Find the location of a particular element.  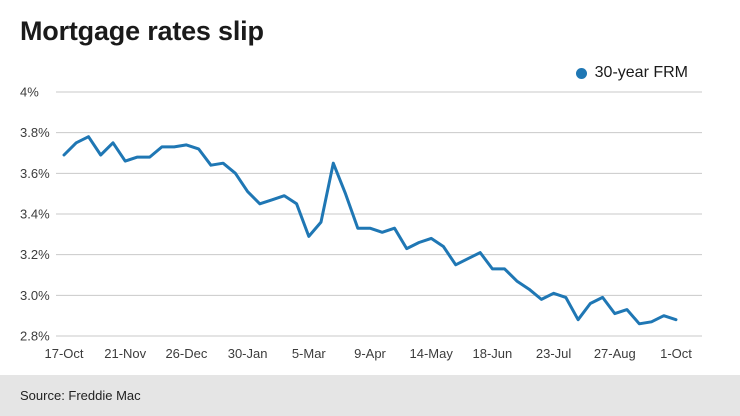

x-axis-tick-label: 18-Jun is located at coordinates (493, 353).